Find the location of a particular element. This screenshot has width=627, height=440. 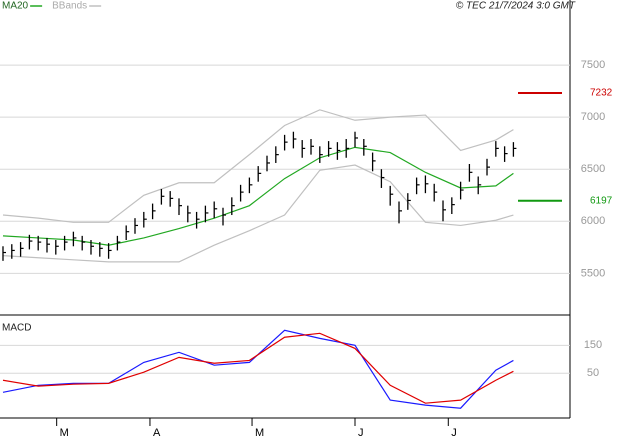

y-tick-label: 150 is located at coordinates (593, 345).